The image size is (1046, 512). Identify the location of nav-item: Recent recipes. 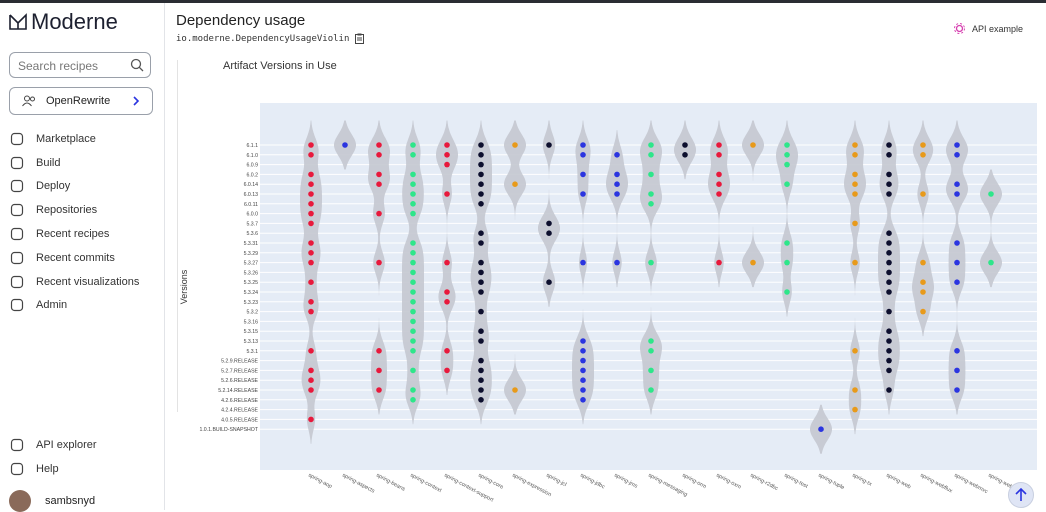
(82, 234).